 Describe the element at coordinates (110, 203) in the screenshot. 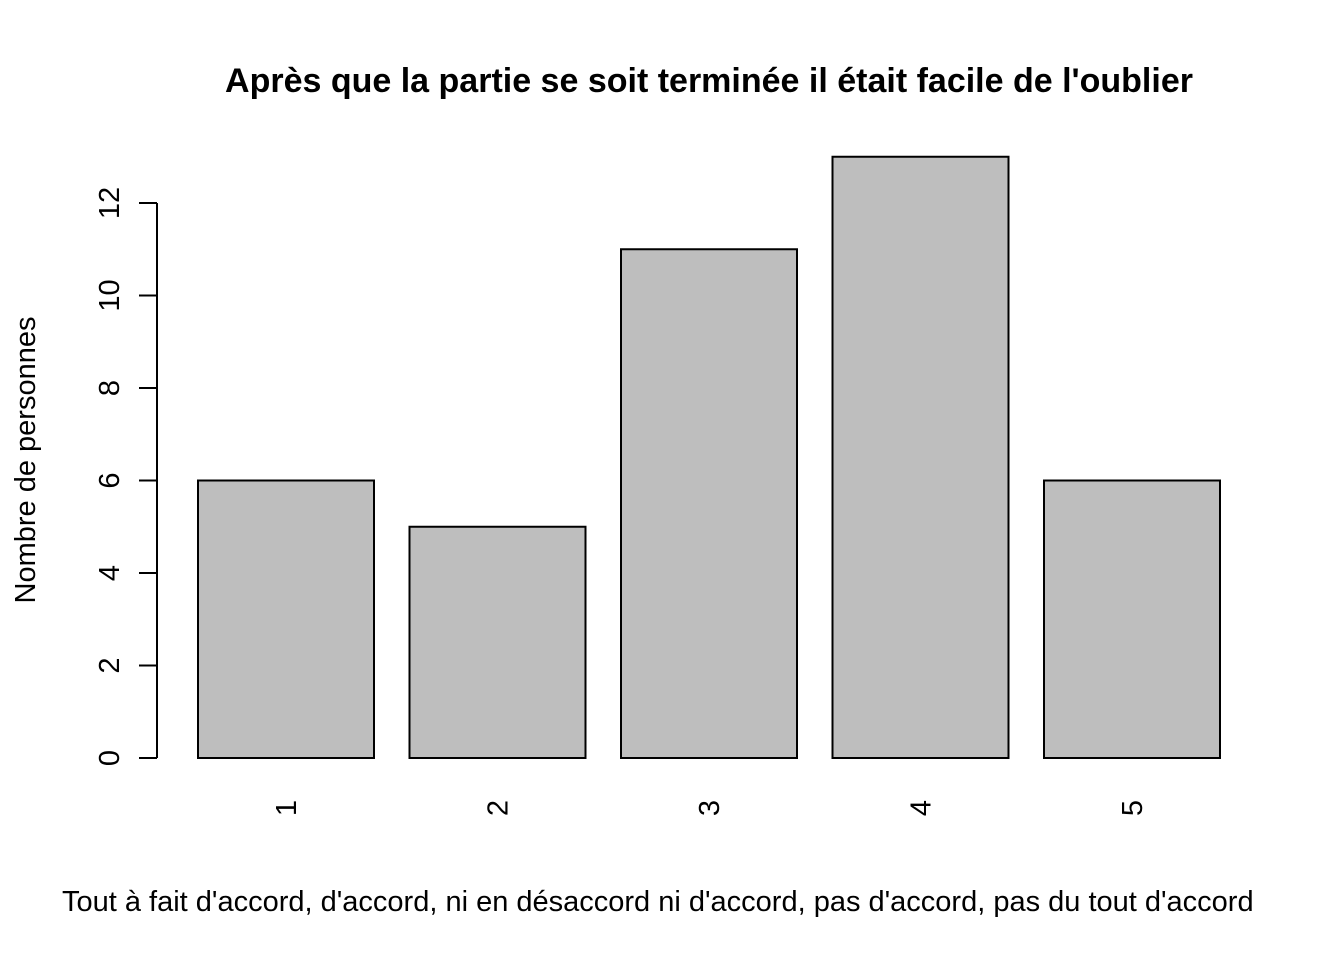

I see `y-tick-label-12: 12` at that location.